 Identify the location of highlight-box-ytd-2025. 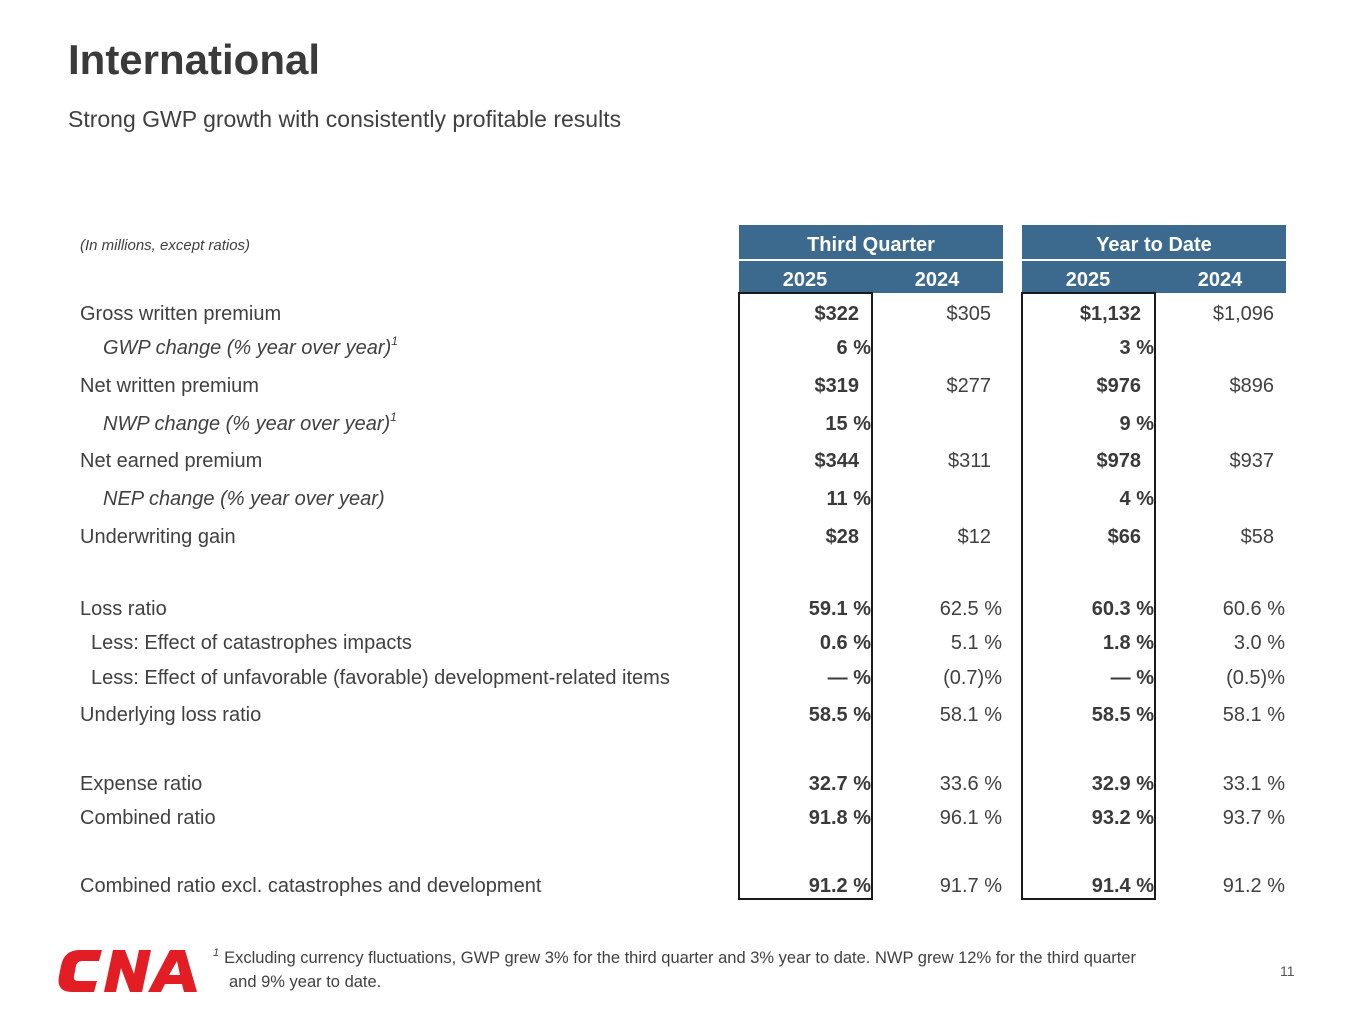
(1088, 596).